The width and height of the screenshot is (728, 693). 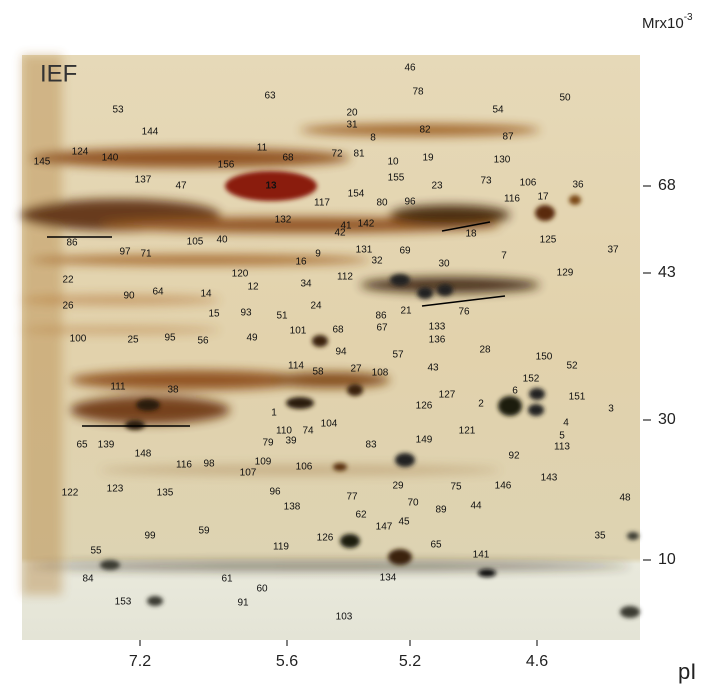 I want to click on spot-label: 107, so click(x=248, y=473).